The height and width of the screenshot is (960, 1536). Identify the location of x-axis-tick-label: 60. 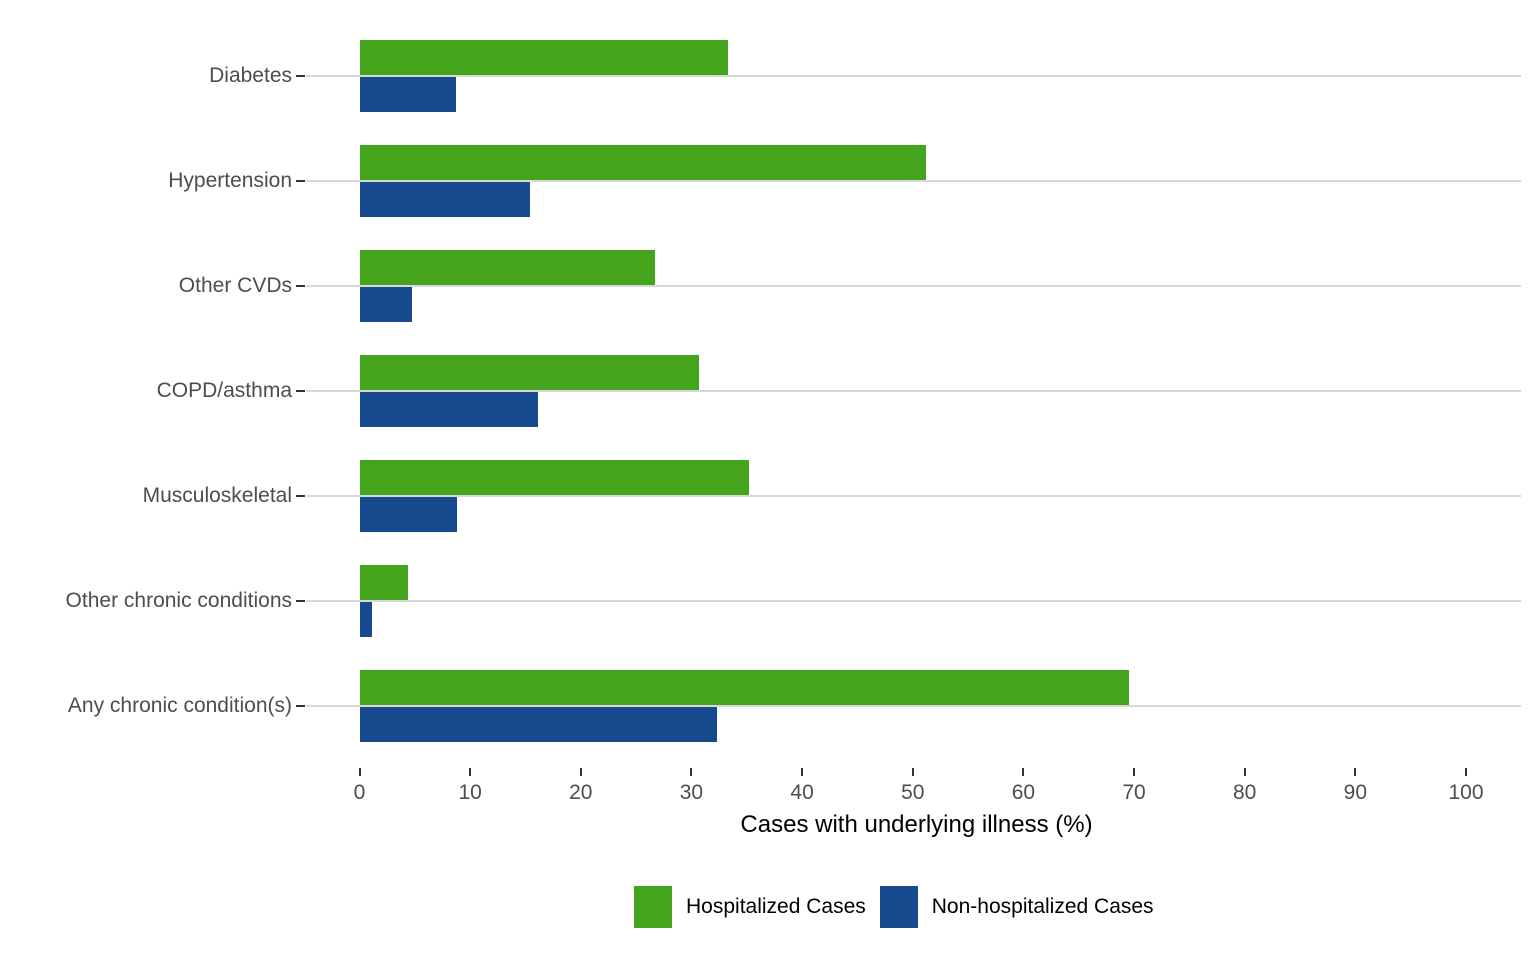
(1023, 792).